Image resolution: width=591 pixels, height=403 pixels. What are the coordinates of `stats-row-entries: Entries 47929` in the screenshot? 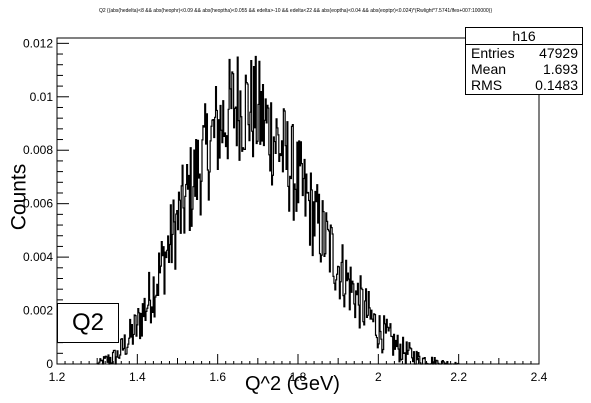 It's located at (524, 53).